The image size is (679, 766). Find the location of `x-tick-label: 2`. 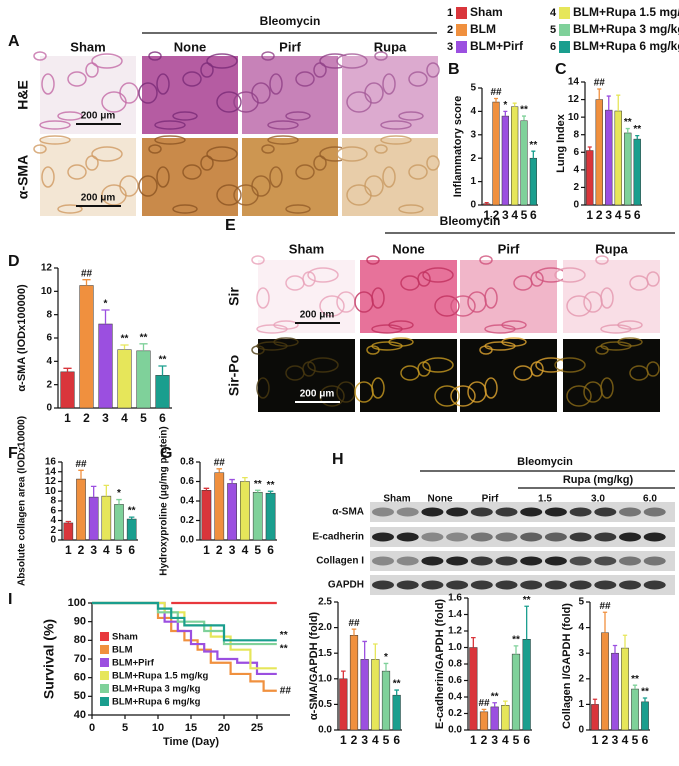

x-tick-label: 2 is located at coordinates (599, 215).